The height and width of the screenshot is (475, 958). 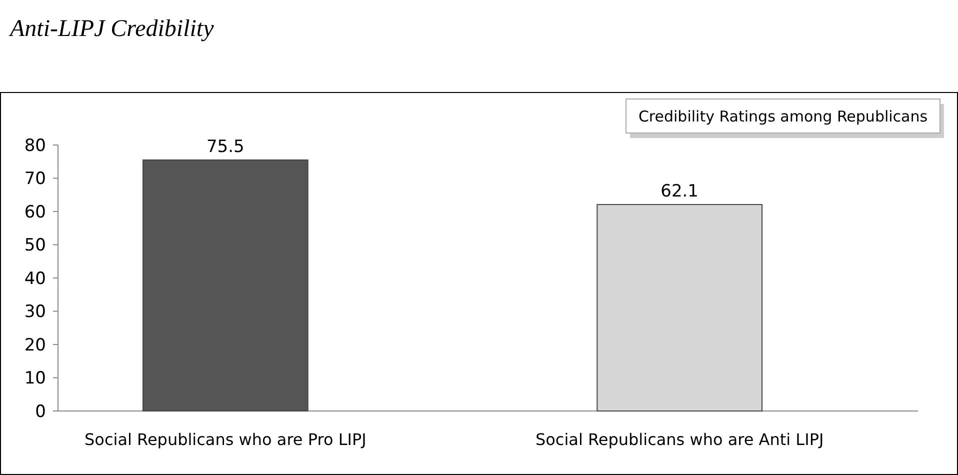 I want to click on y-tick-label: 0, so click(x=40, y=412).